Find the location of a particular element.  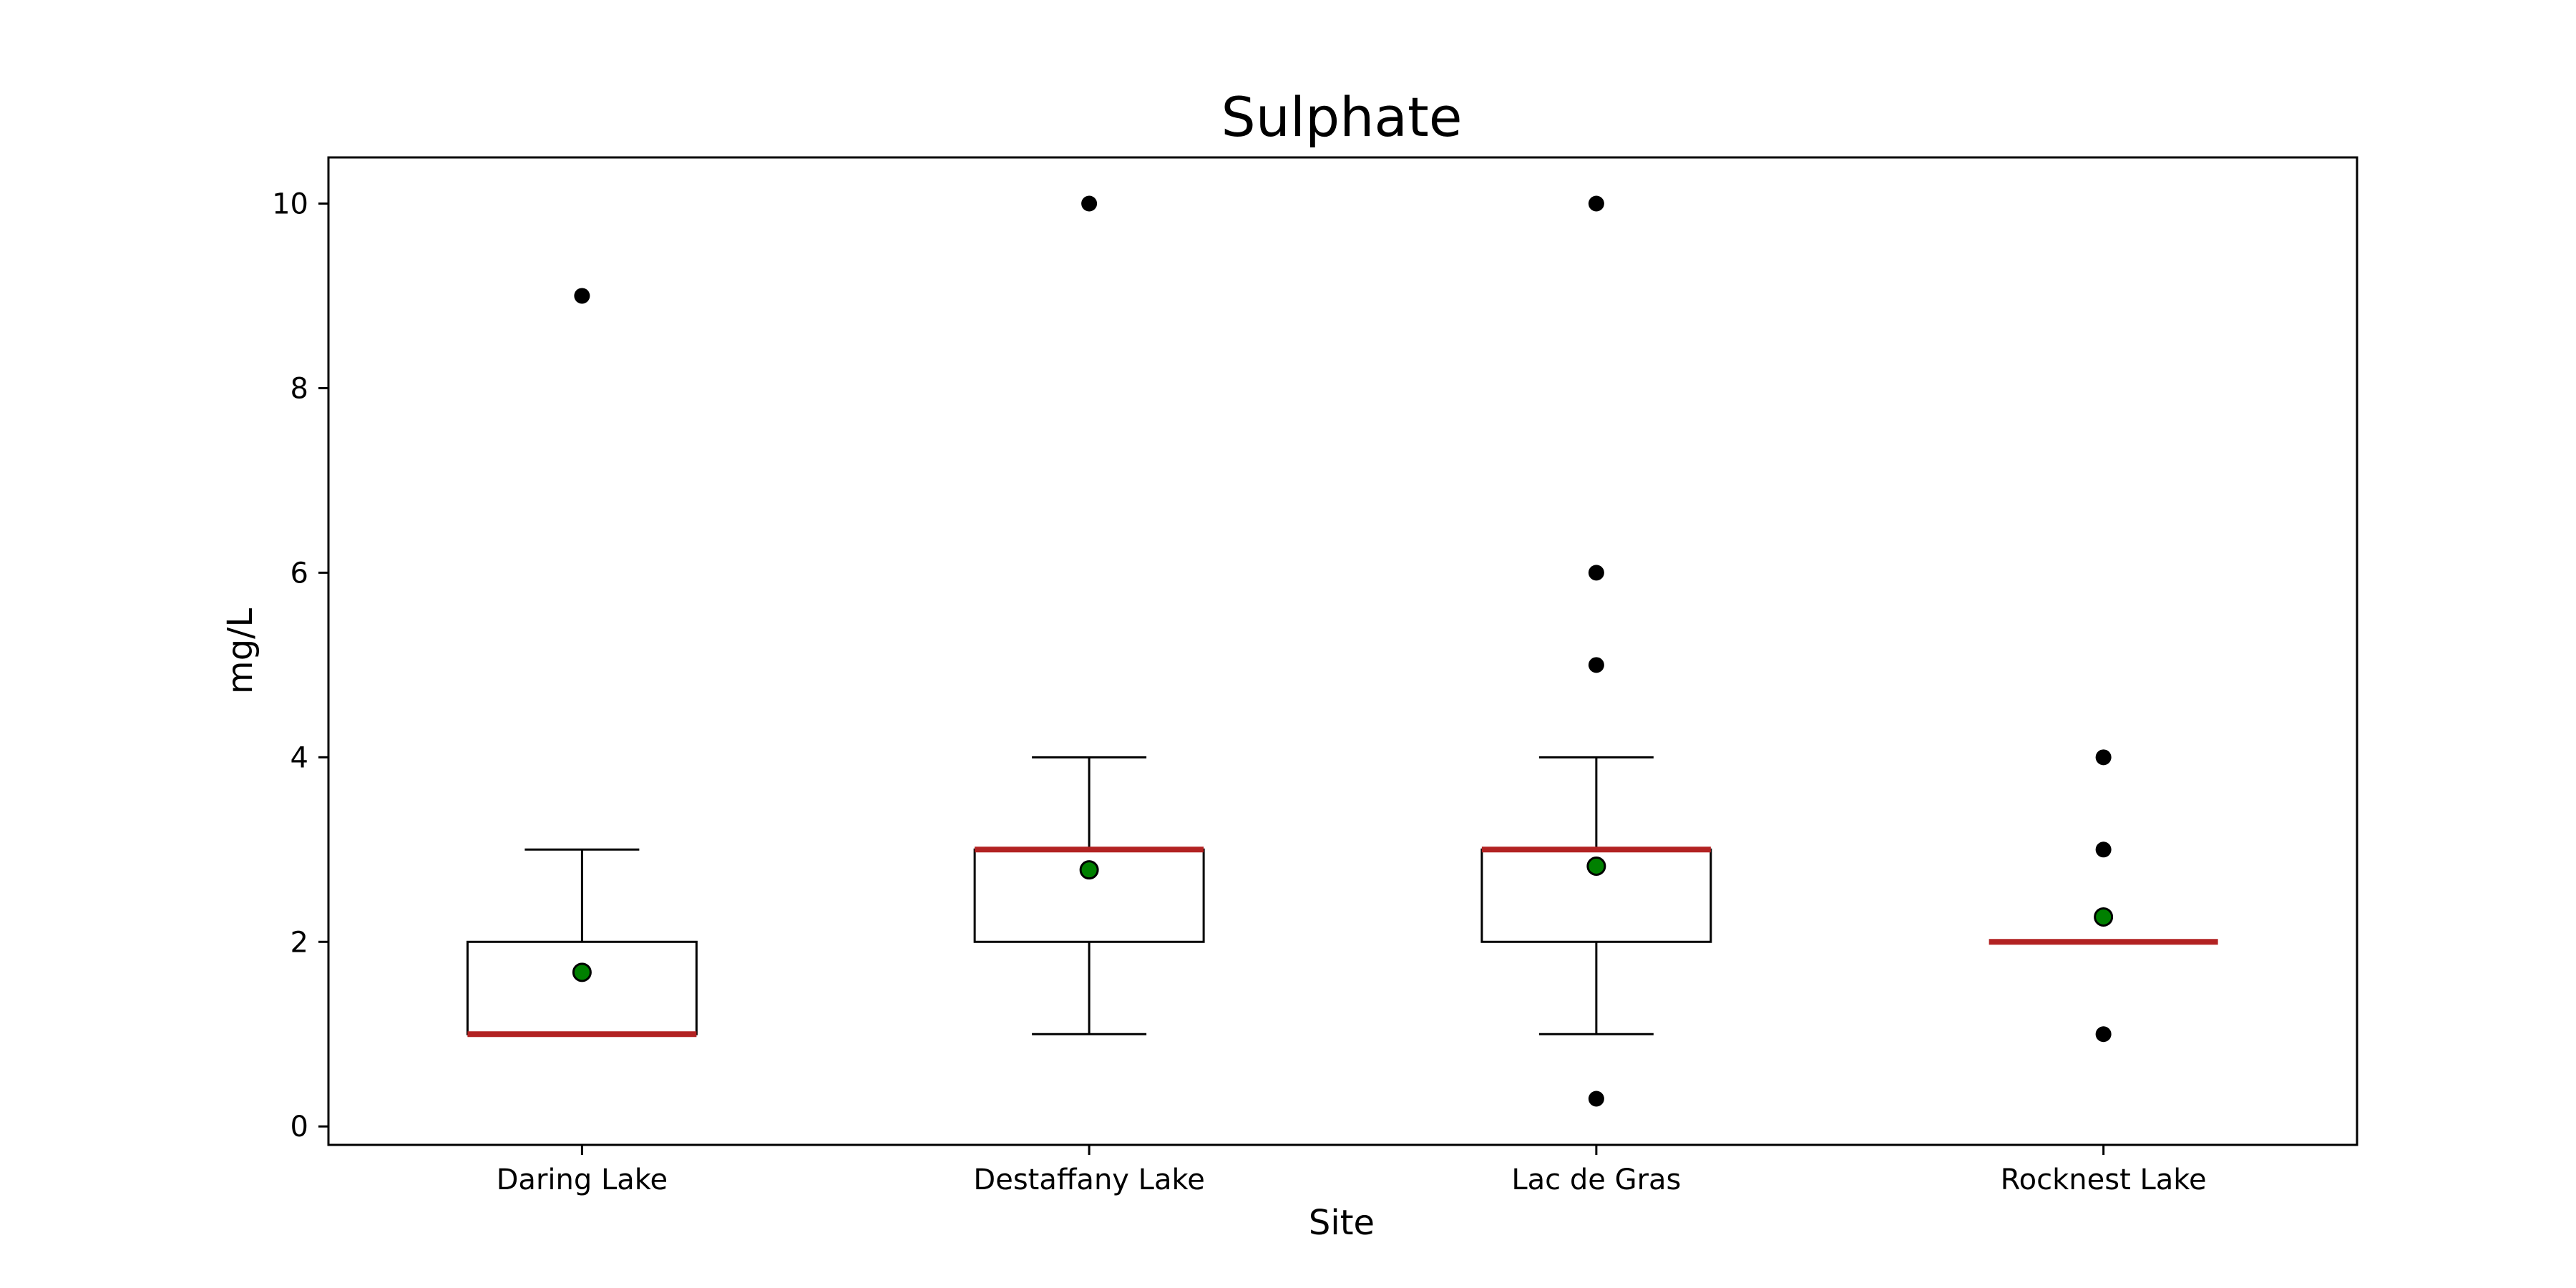

x-tick-label: Lac de Gras is located at coordinates (1596, 1179).